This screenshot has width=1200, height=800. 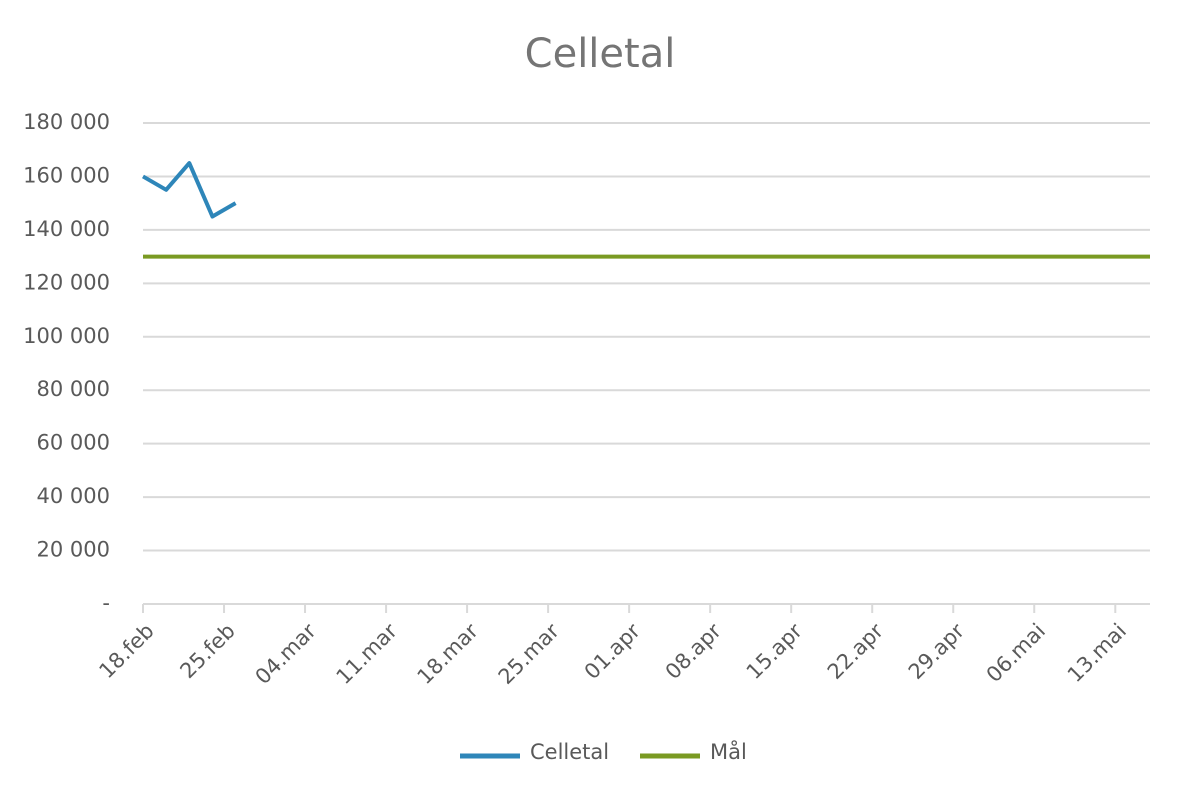 What do you see at coordinates (66, 175) in the screenshot?
I see `y-tick-label: 160 000` at bounding box center [66, 175].